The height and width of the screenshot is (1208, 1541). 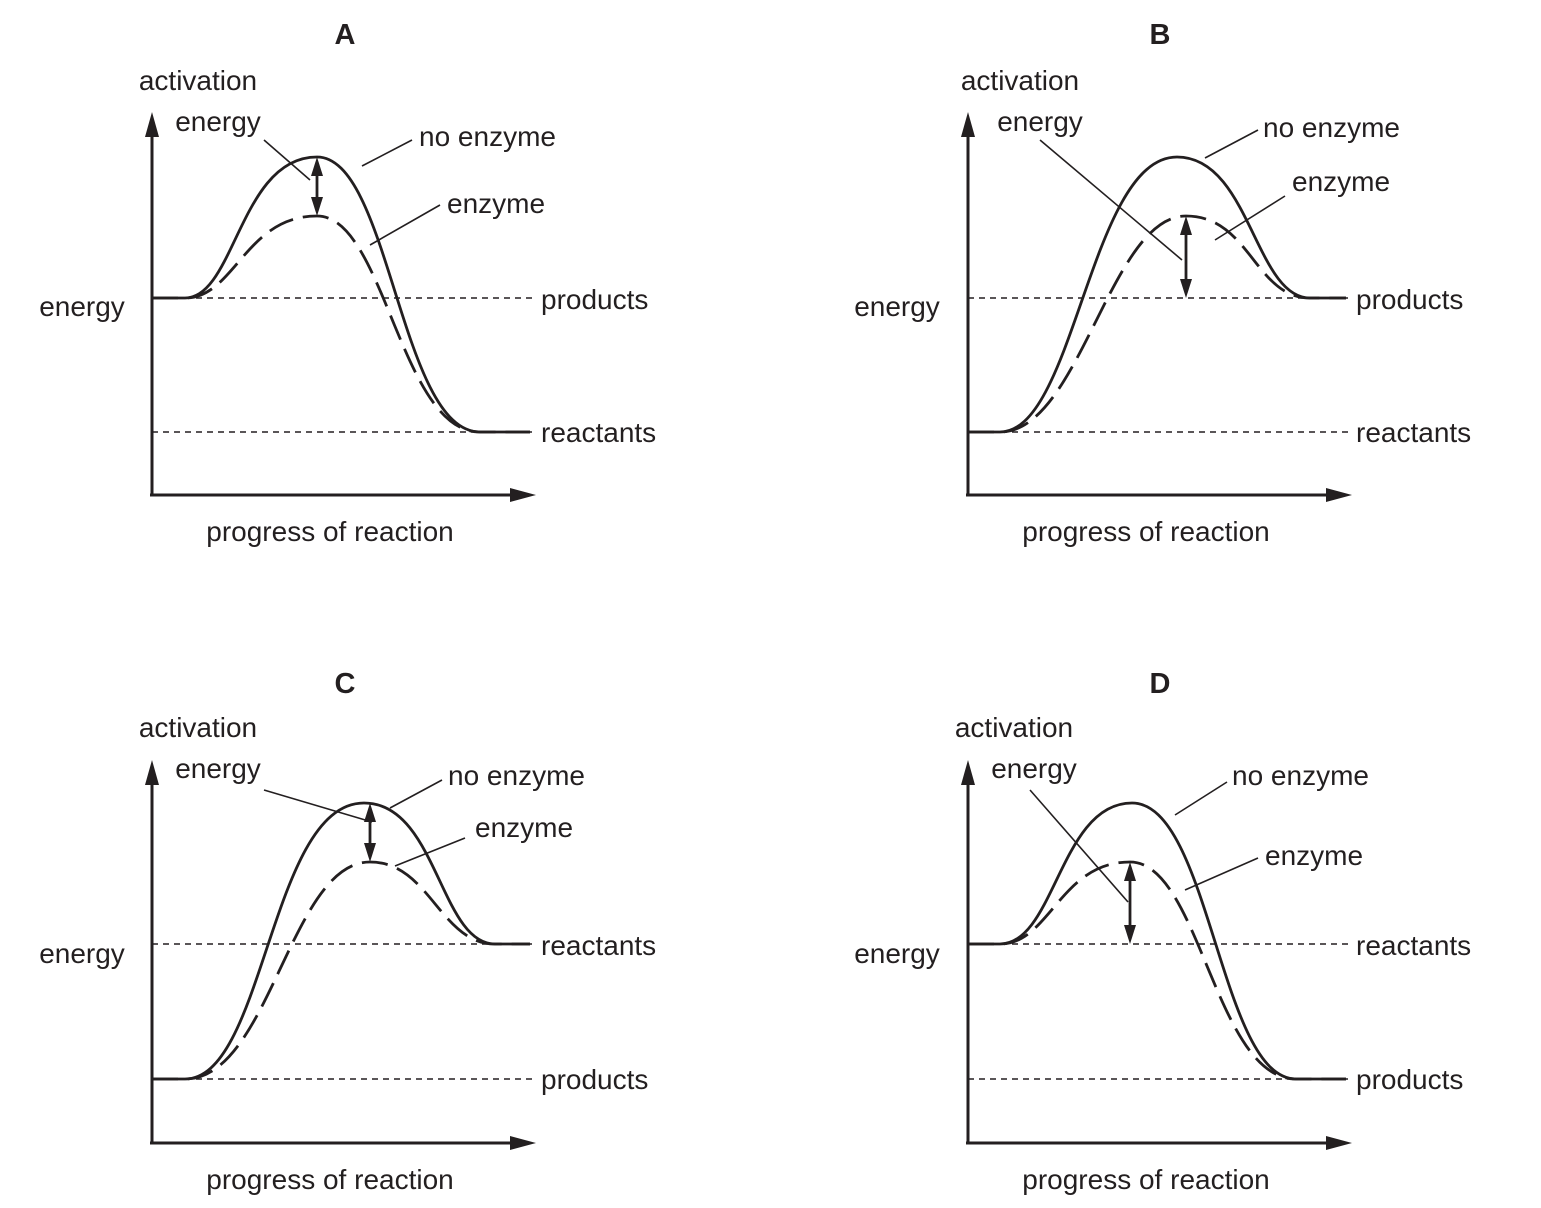 I want to click on panel-letter: B, so click(x=1160, y=35).